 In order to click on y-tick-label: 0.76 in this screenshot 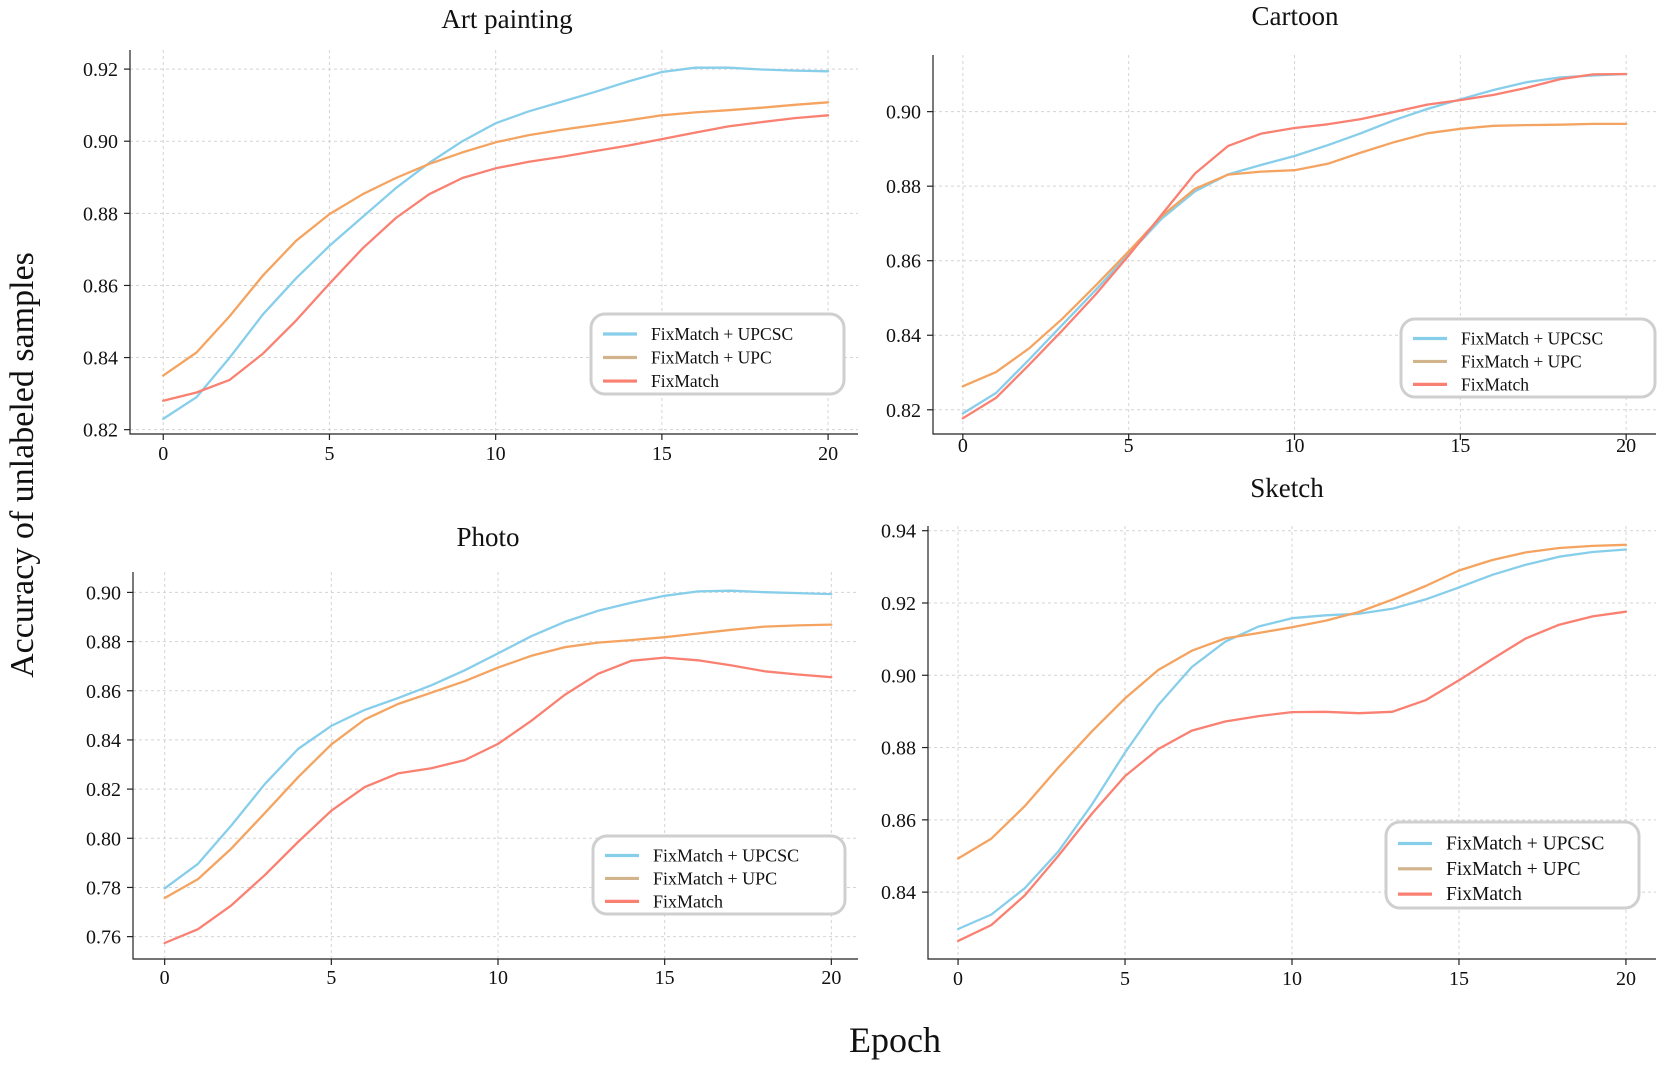, I will do `click(103, 938)`.